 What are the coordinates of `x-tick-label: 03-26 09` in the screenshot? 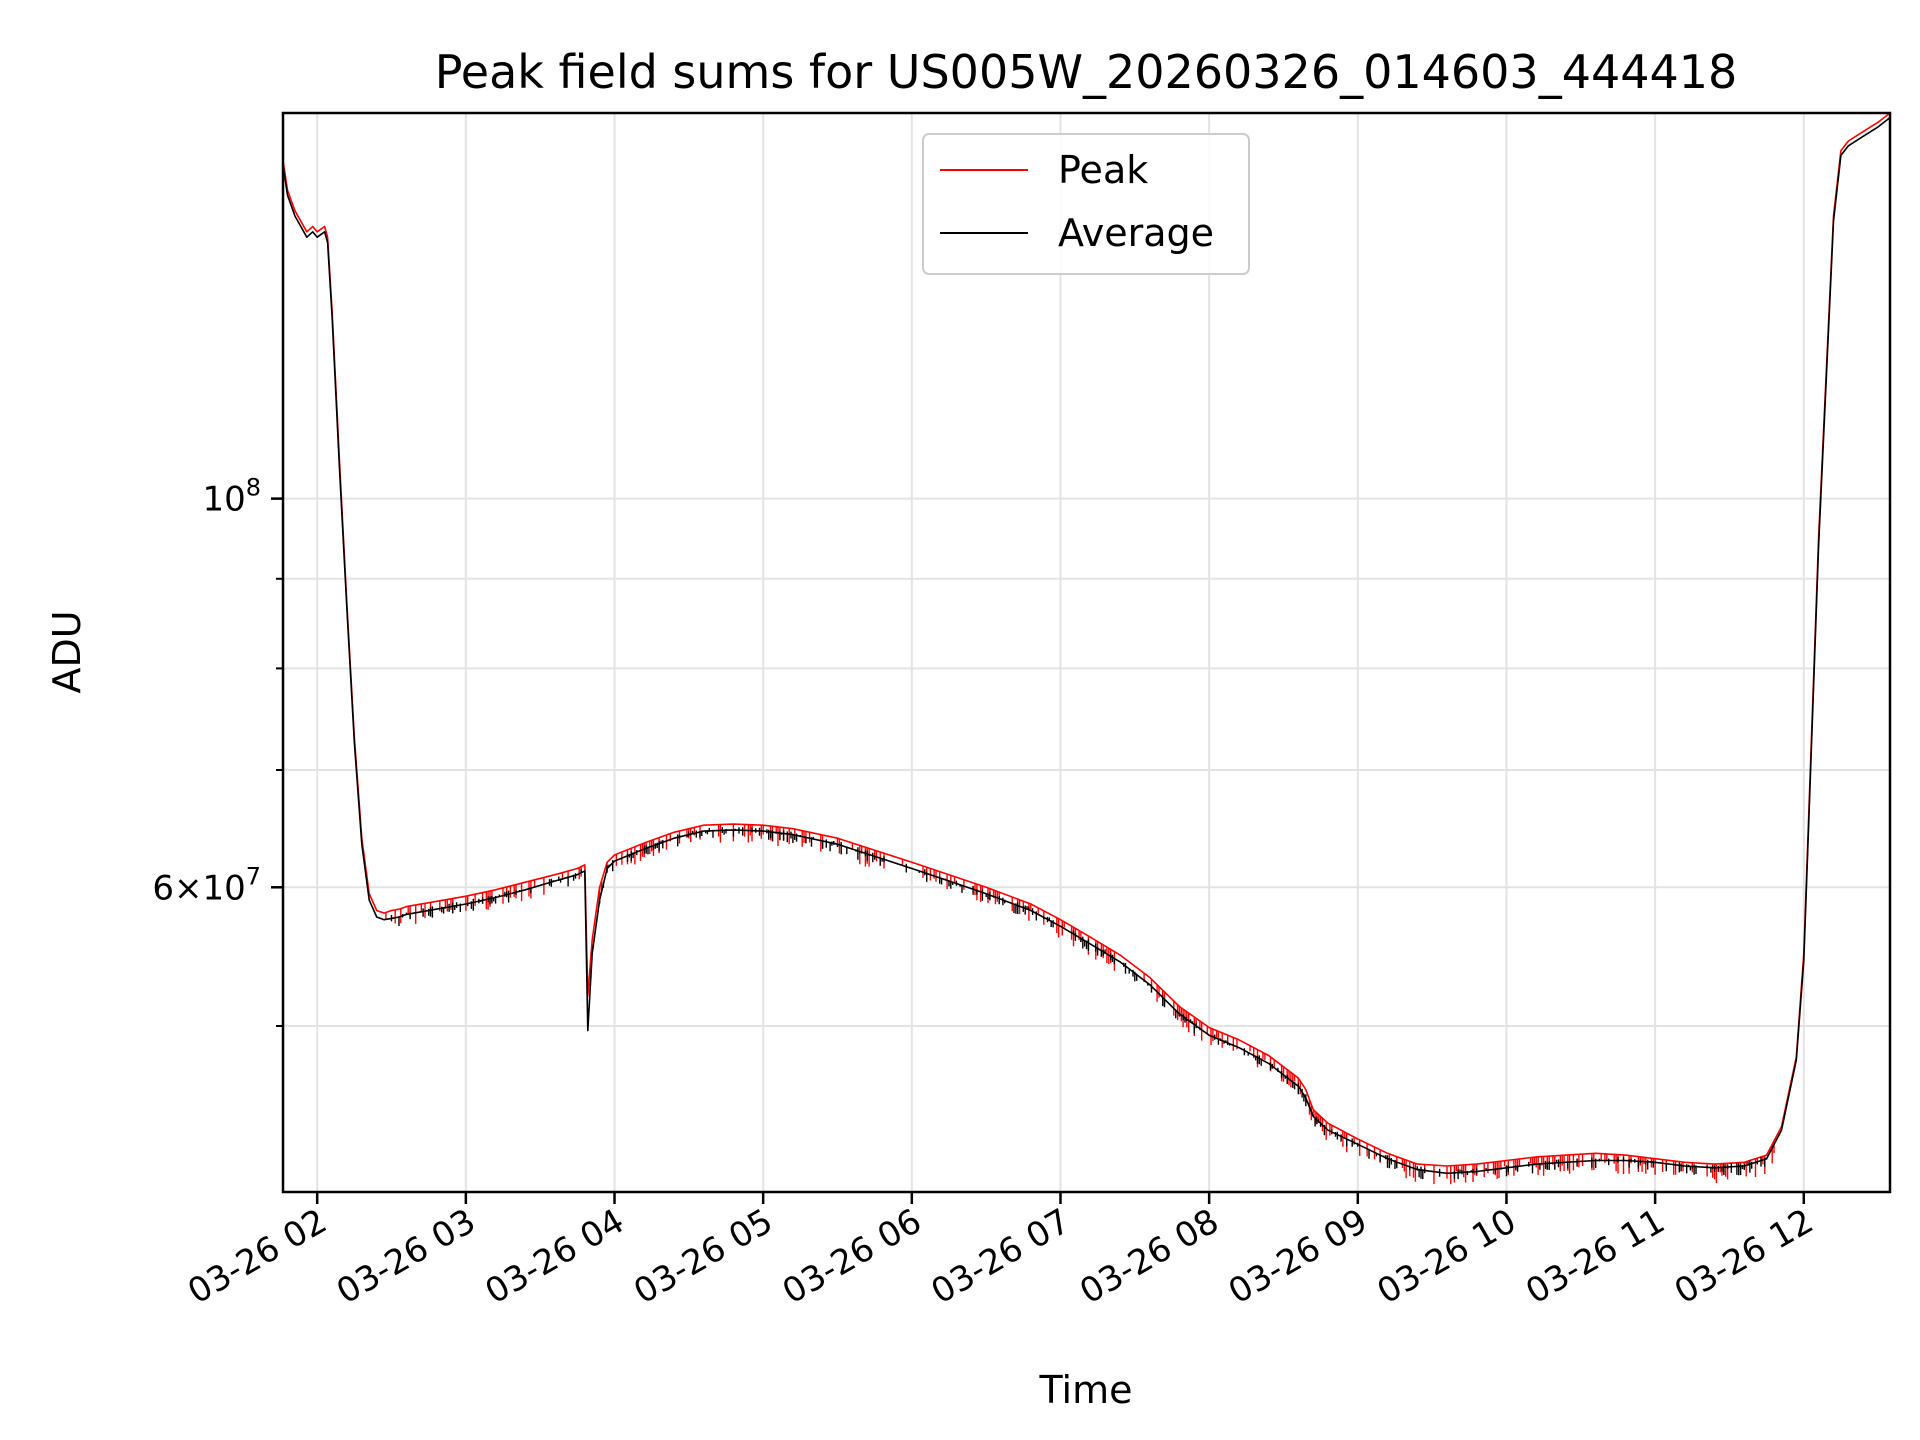 It's located at (1298, 1256).